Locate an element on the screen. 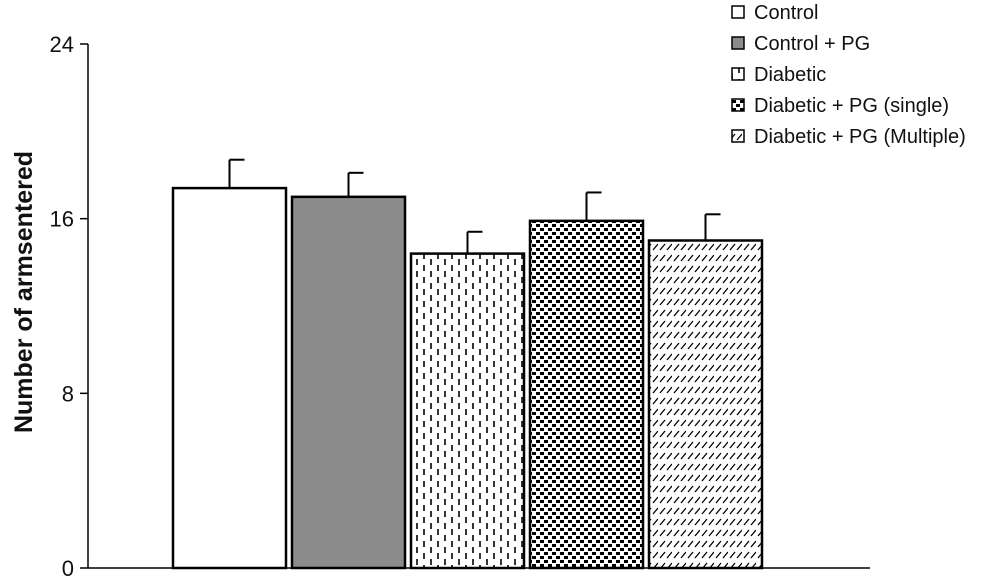  y-axis-label: Number of armsentered is located at coordinates (24, 292).